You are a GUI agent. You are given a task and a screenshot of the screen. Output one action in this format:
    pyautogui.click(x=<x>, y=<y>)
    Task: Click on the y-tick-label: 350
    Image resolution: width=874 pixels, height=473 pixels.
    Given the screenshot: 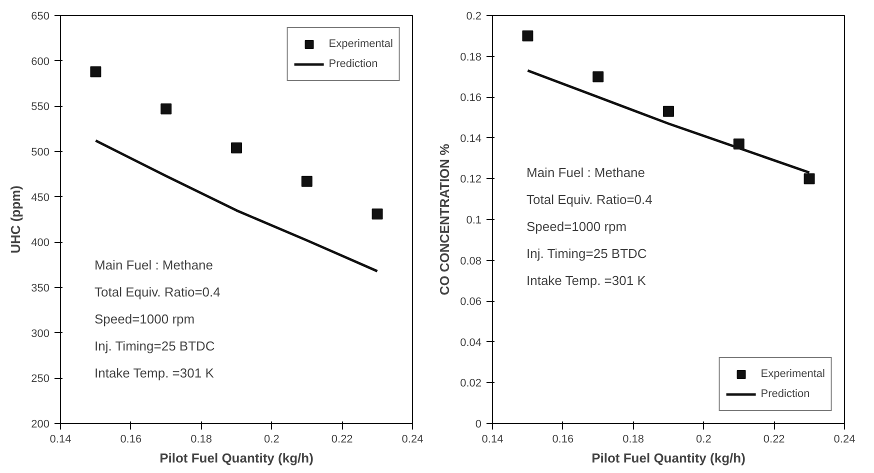 What is the action you would take?
    pyautogui.click(x=40, y=288)
    